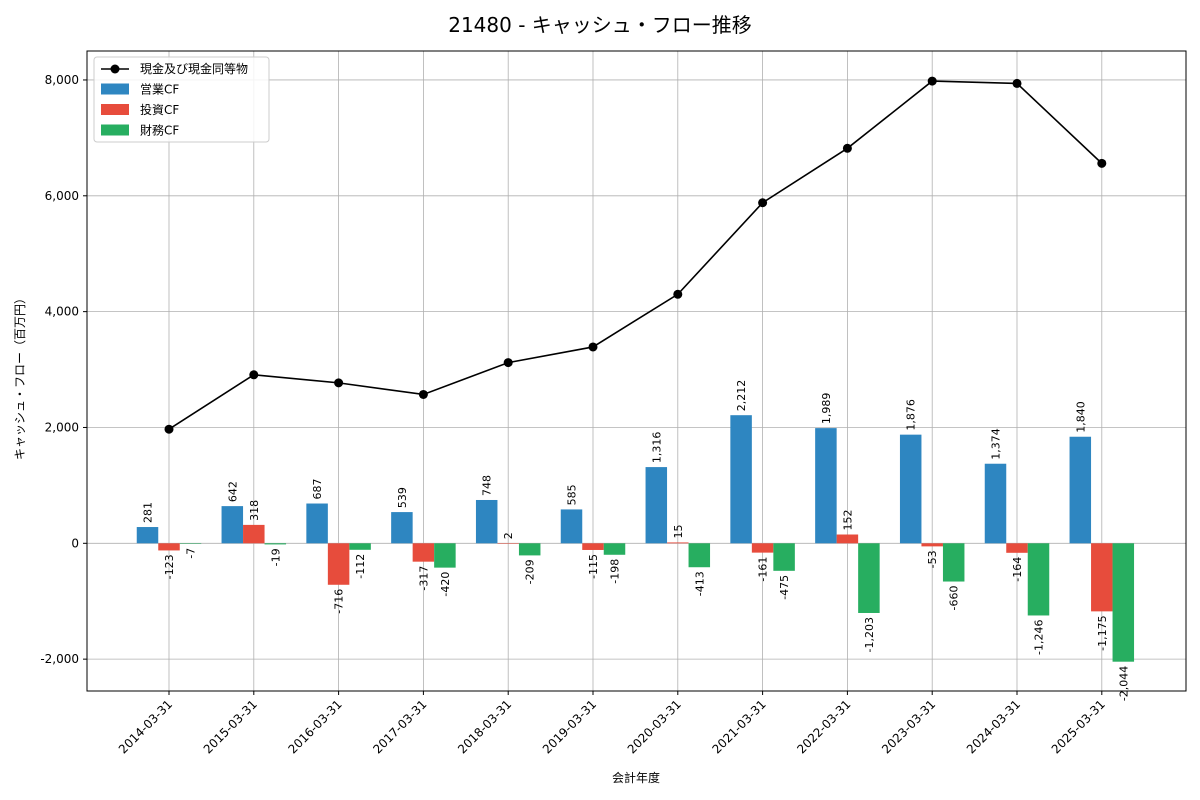 This screenshot has height=800, width=1200. Describe the element at coordinates (317, 489) in the screenshot. I see `bar-value-label: 687` at that location.